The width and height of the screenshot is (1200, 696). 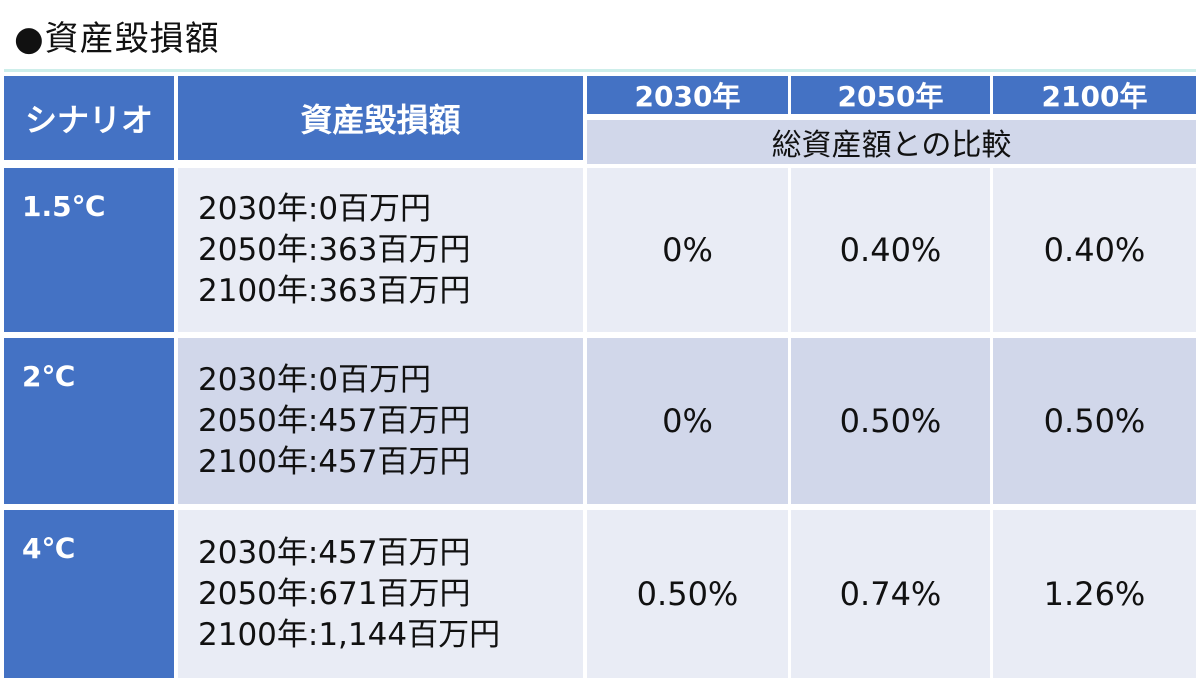 What do you see at coordinates (89, 594) in the screenshot?
I see `scenario-cell: 4℃` at bounding box center [89, 594].